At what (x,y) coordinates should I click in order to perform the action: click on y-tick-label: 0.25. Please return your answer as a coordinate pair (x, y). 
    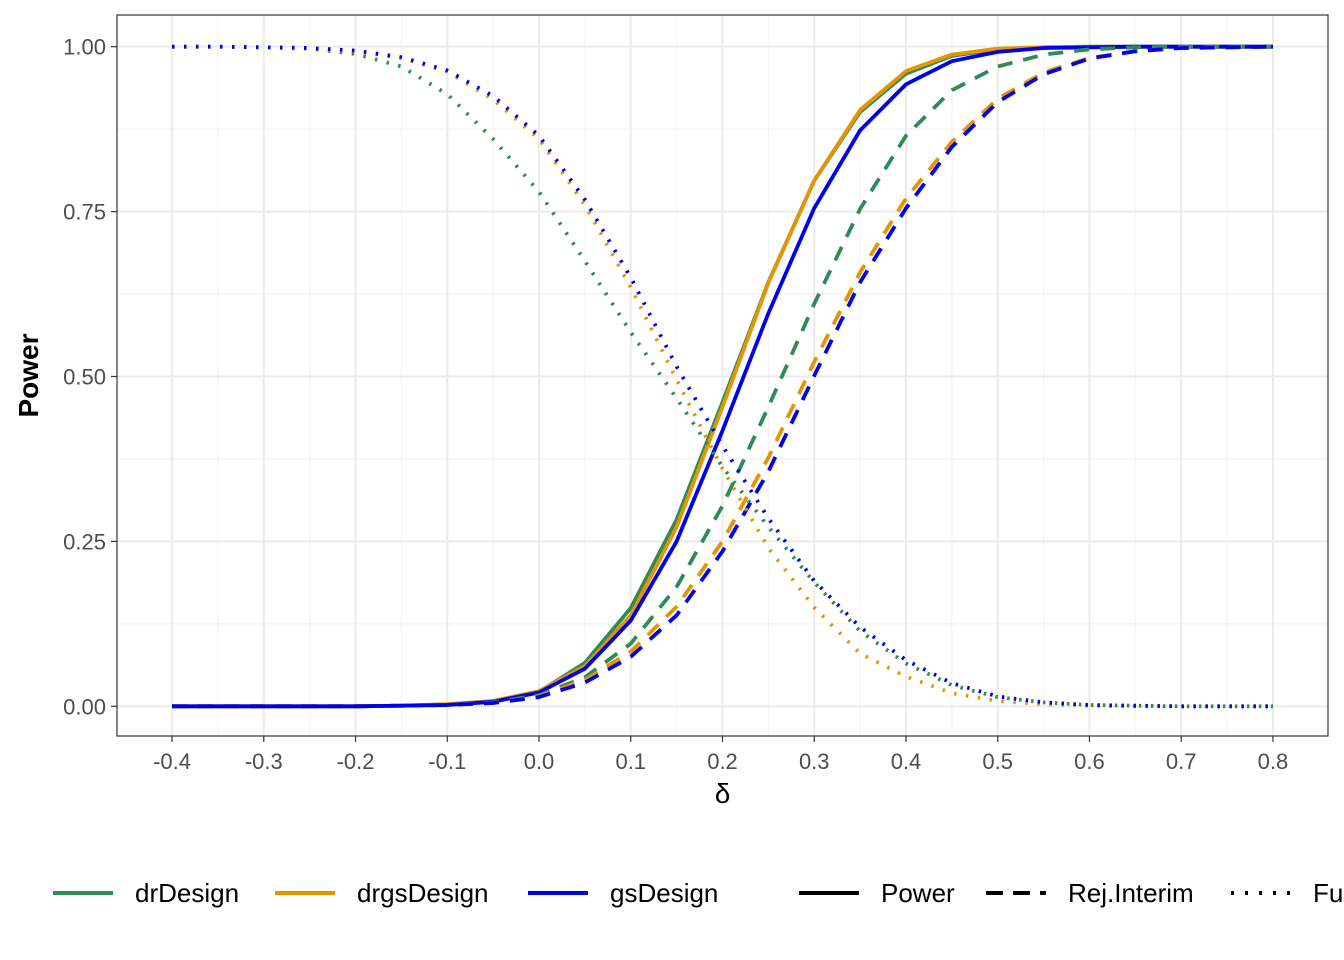
    Looking at the image, I should click on (84, 541).